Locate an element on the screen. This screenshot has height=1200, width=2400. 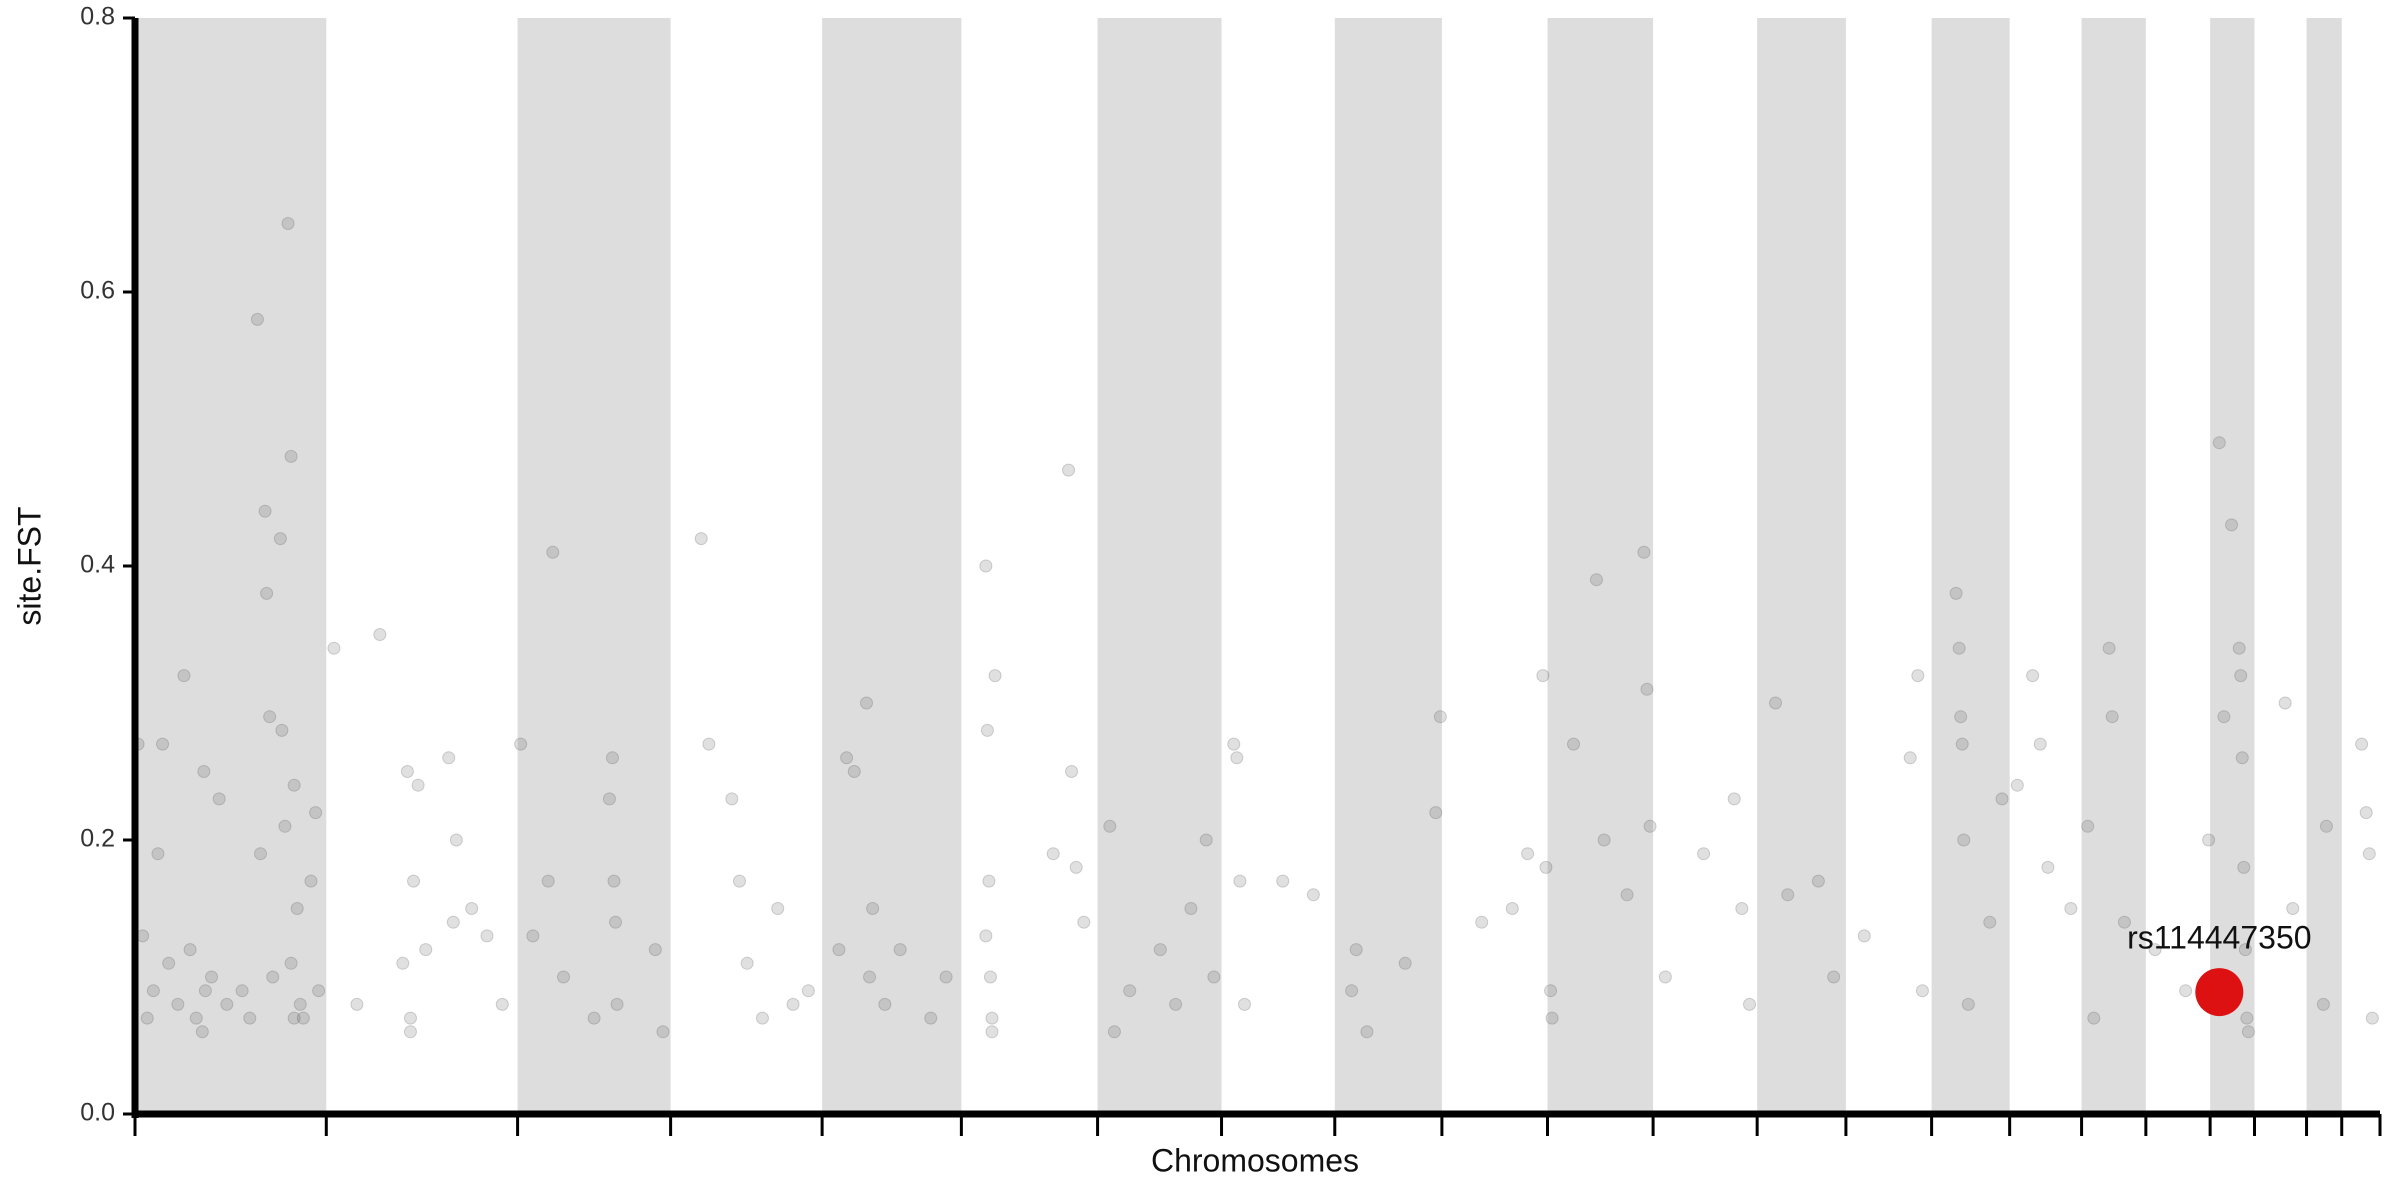
y-tick-label: 0.8 is located at coordinates (97, 17).